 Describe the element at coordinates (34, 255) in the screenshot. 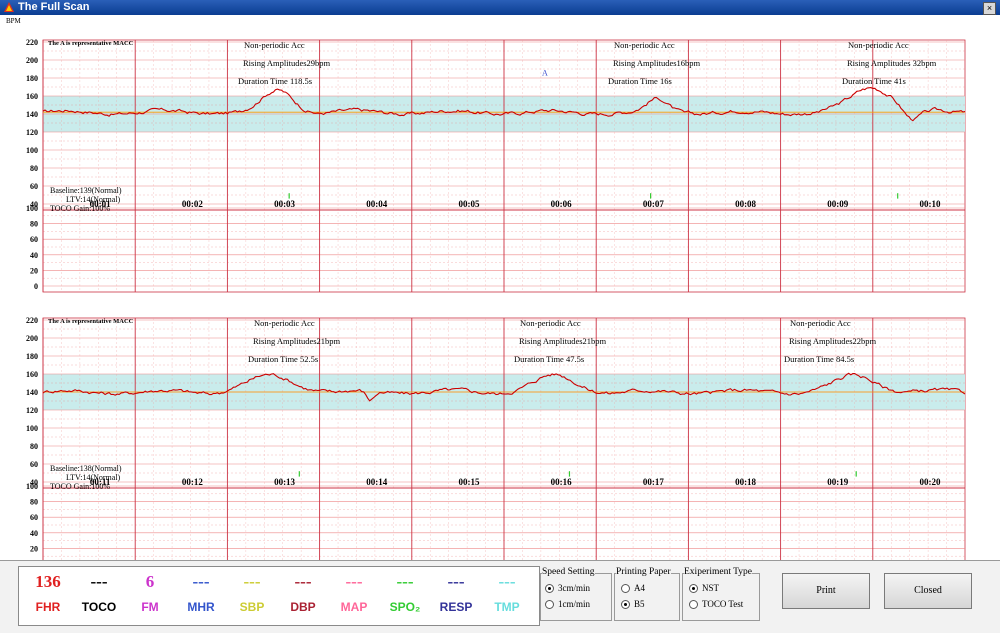

I see `toco-tick-label: 40` at that location.